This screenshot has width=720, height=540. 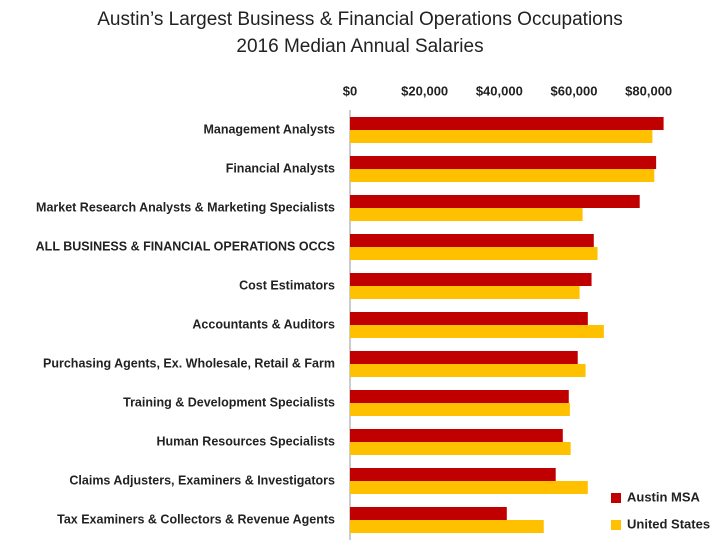 I want to click on x-tick-label: $60,000, so click(x=574, y=90).